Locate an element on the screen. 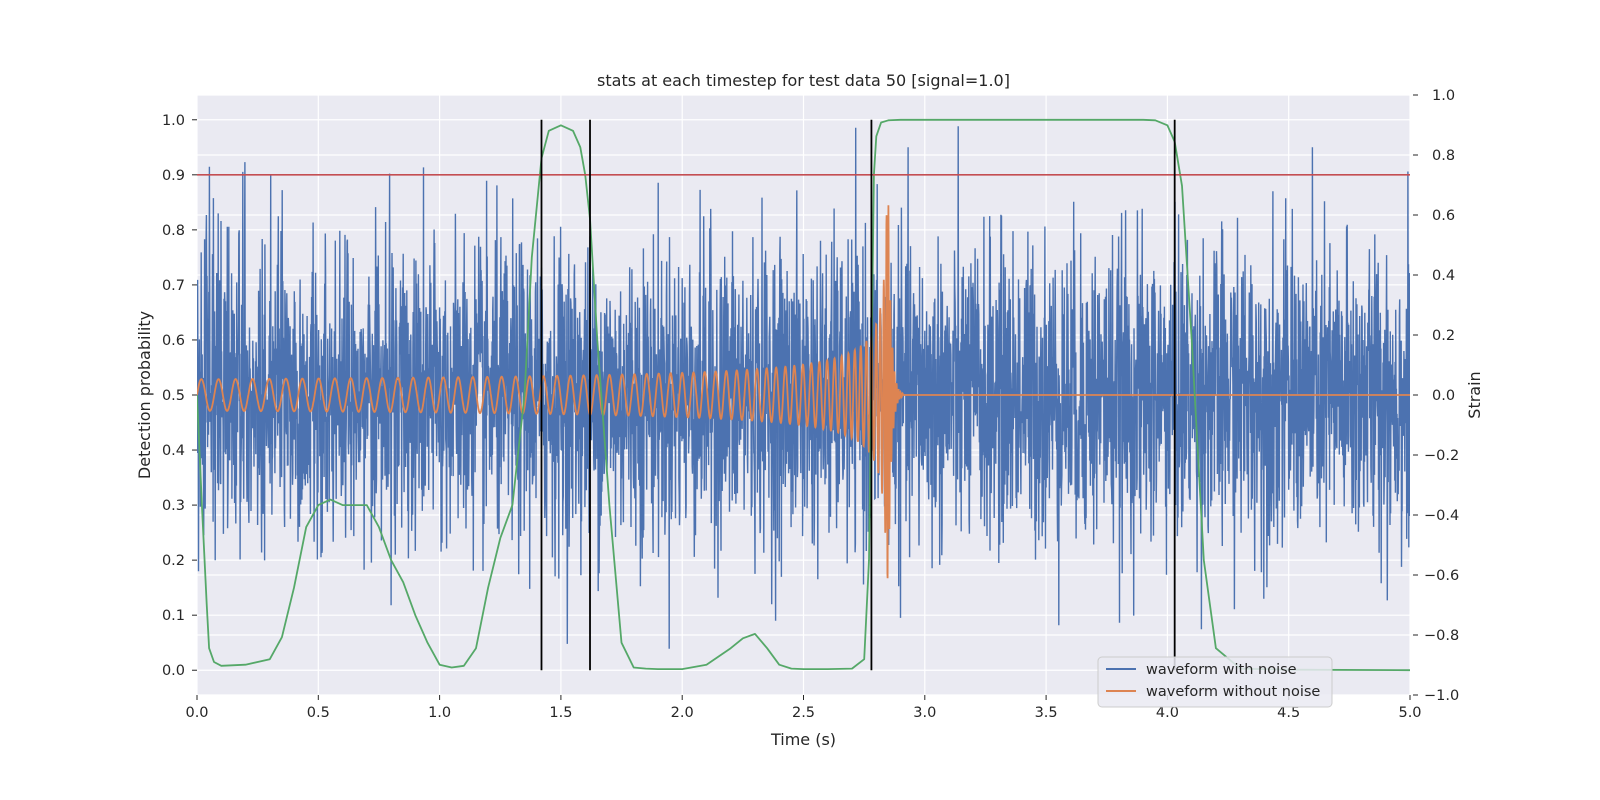  x-tick-label-5: 2.5 is located at coordinates (803, 713).